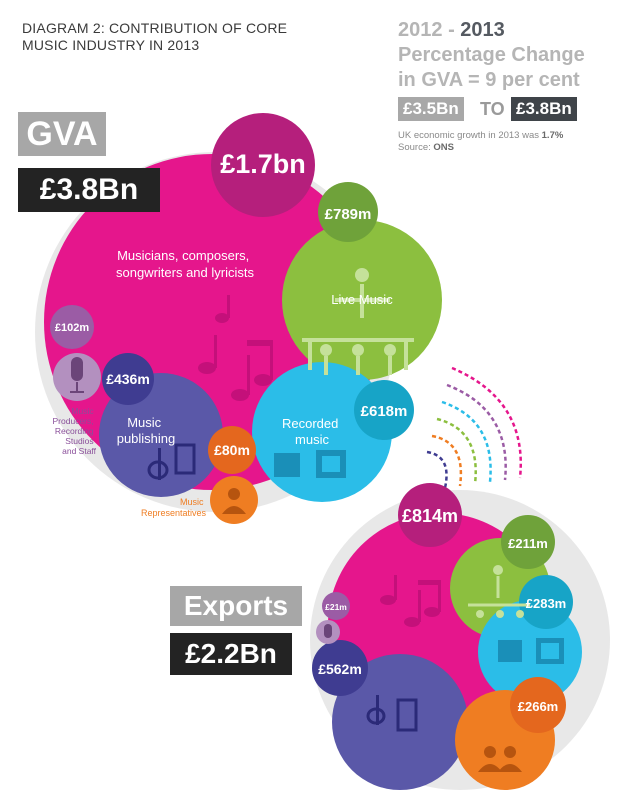  I want to click on source-label: Source:, so click(414, 147).